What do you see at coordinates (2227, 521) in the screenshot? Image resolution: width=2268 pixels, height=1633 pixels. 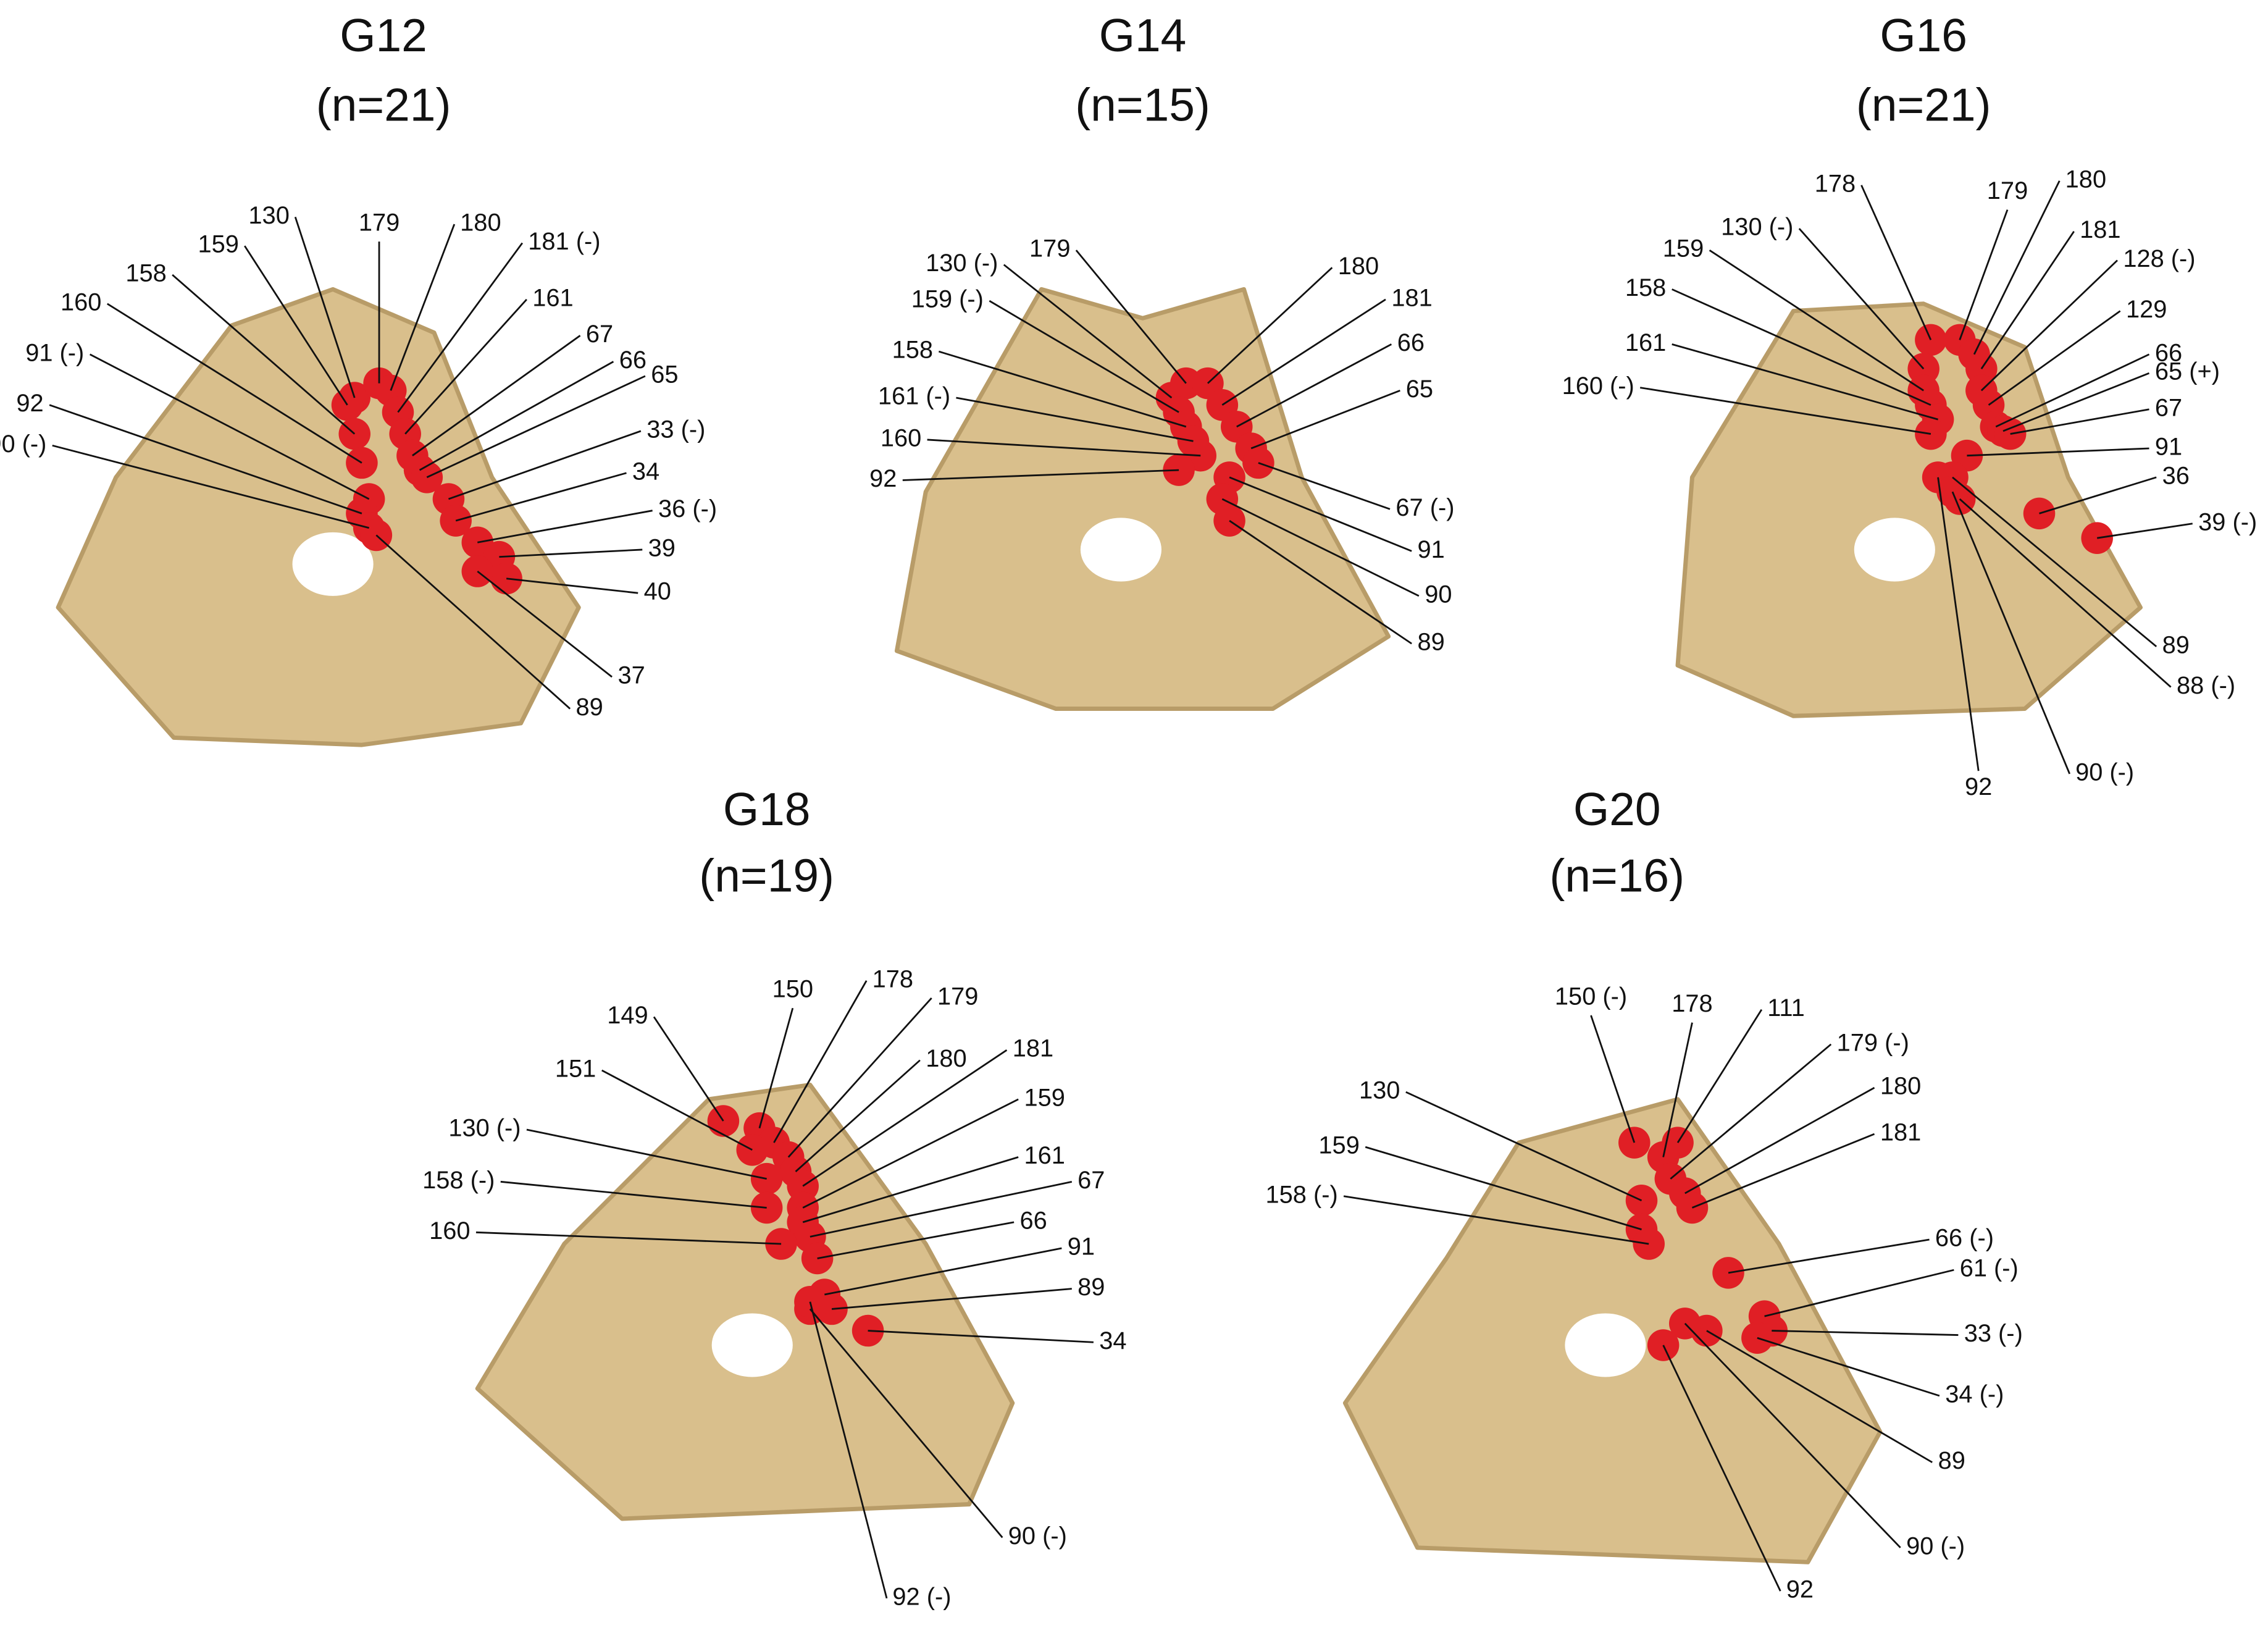 I see `residue-label: 39 (-)` at bounding box center [2227, 521].